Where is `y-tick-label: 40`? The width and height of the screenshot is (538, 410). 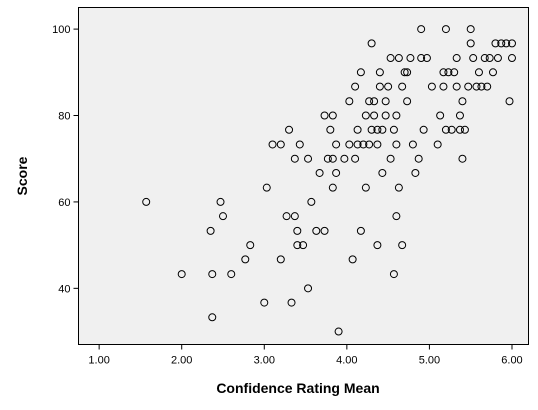 y-tick-label: 40 is located at coordinates (64, 289).